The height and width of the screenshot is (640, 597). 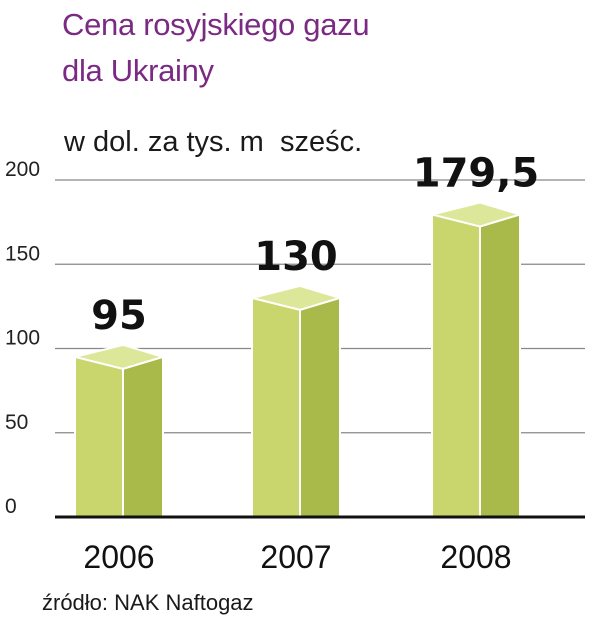 I want to click on bar-2008, so click(x=477, y=359).